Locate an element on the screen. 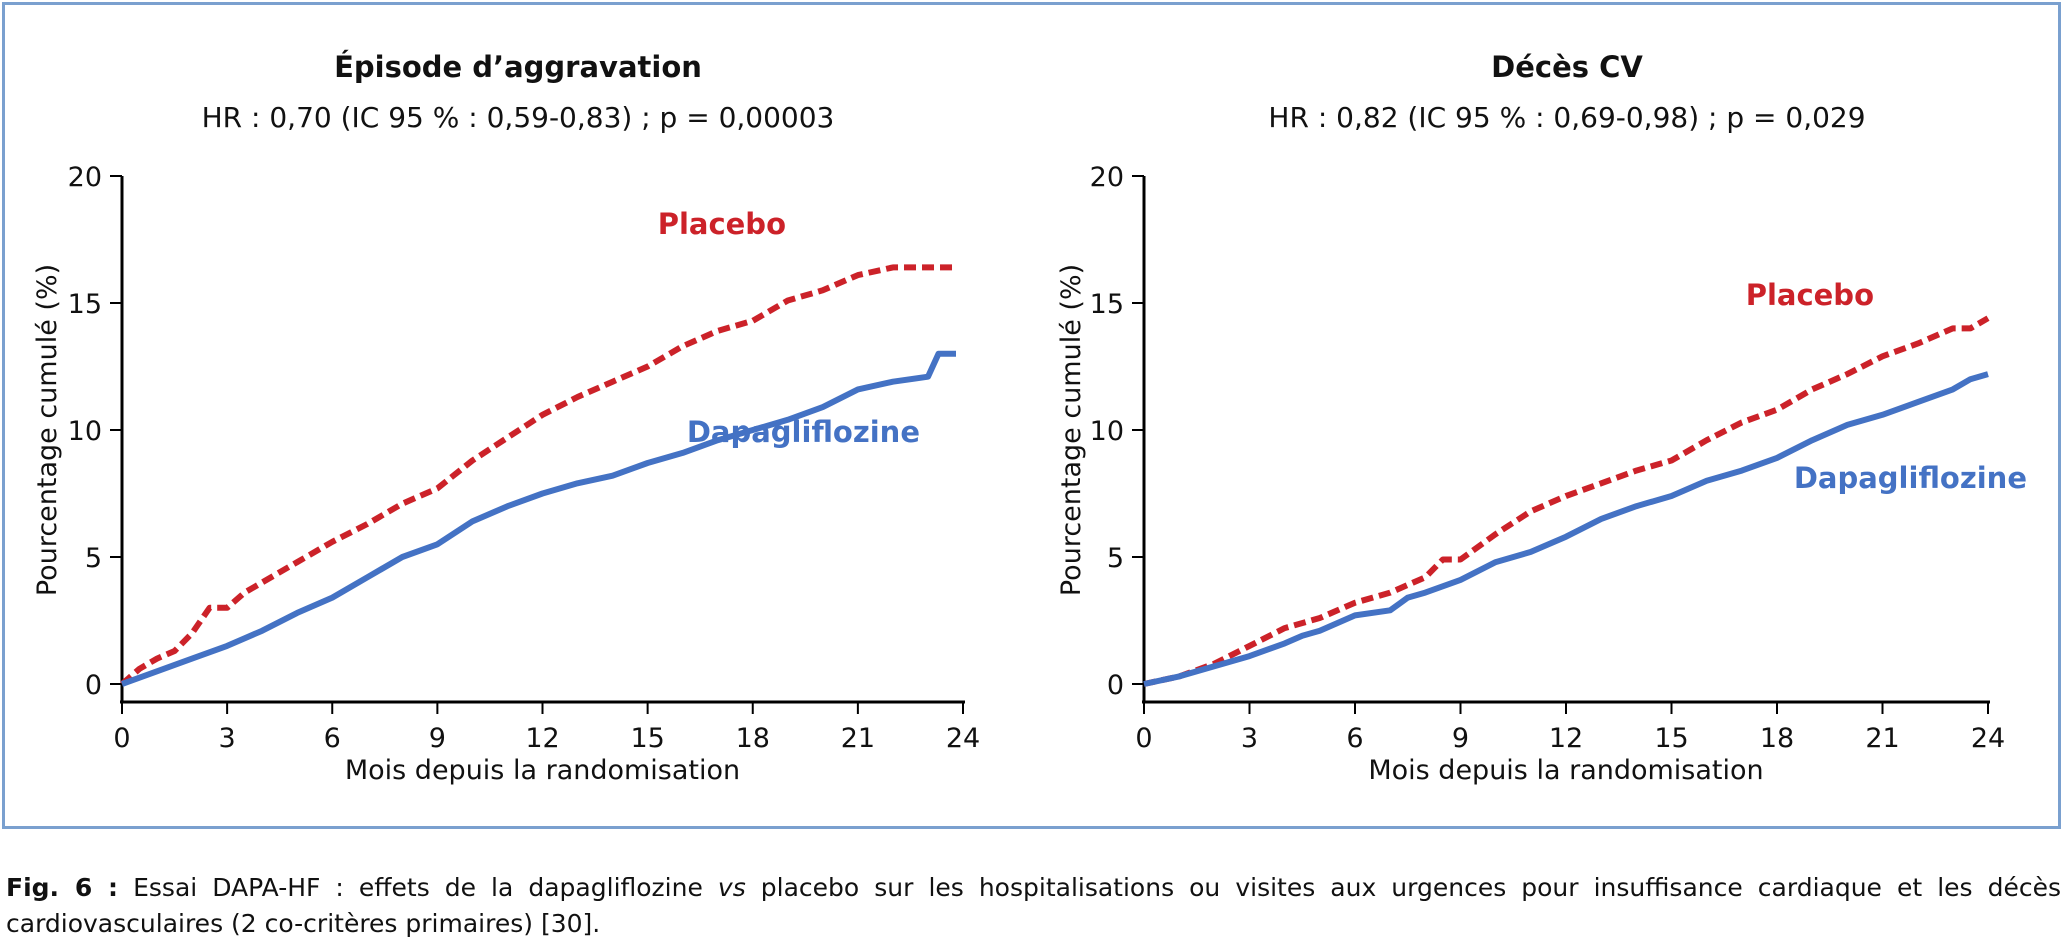 This screenshot has width=2067, height=942. chart2-x-tick-label: 15 is located at coordinates (1671, 738).